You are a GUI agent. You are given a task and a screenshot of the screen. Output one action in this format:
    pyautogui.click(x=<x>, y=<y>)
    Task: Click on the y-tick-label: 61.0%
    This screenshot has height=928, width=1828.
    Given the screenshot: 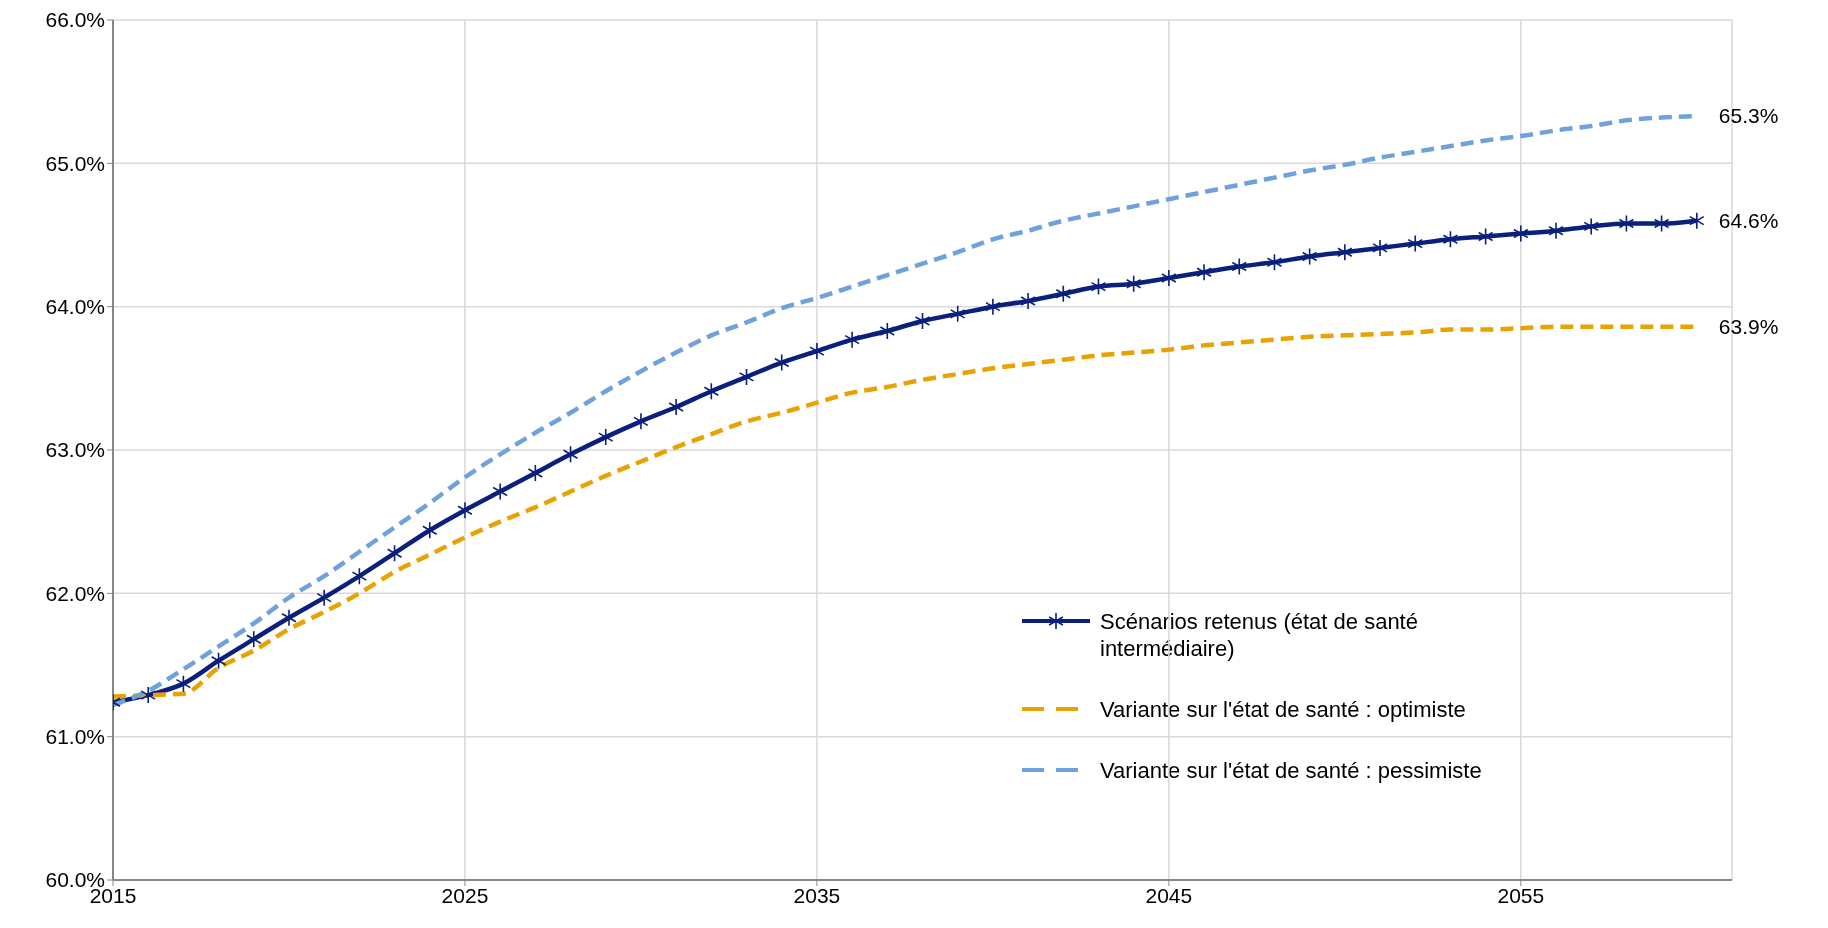 What is the action you would take?
    pyautogui.click(x=75, y=737)
    